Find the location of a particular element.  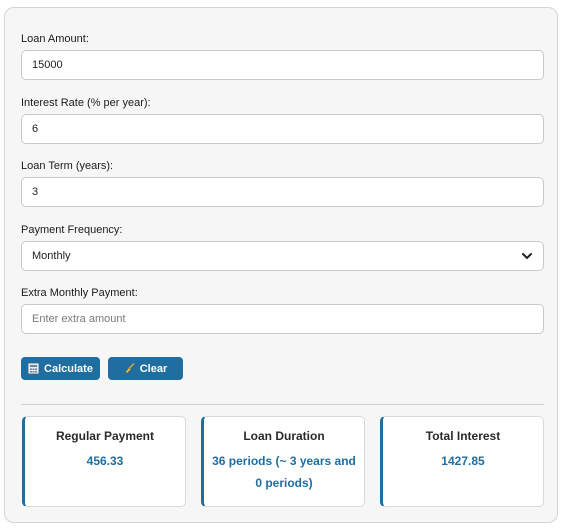

calculate-button-label: Calculate is located at coordinates (68, 368).